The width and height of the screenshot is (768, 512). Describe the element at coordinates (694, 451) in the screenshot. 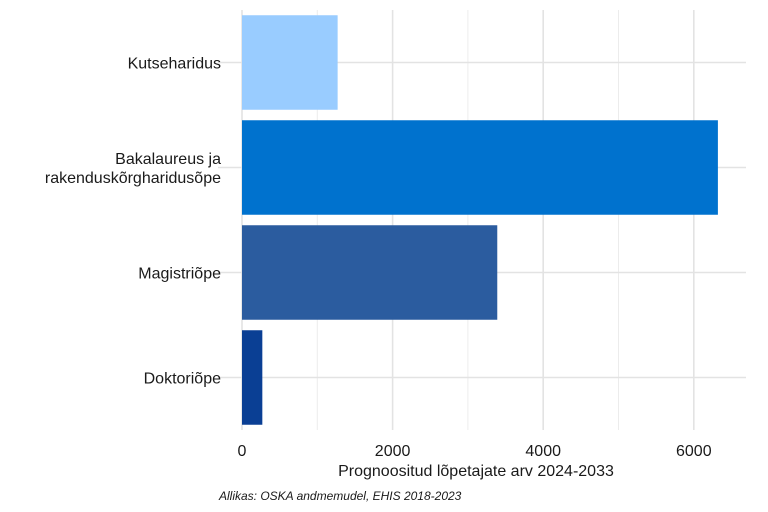

I see `x-tick-label: 6000` at that location.